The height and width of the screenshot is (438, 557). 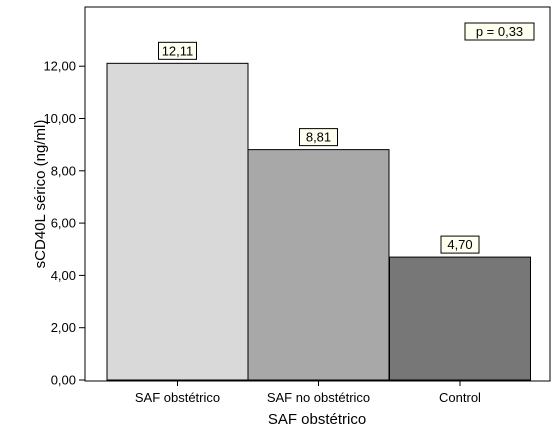 I want to click on x-tick-label: Control, so click(x=460, y=397).